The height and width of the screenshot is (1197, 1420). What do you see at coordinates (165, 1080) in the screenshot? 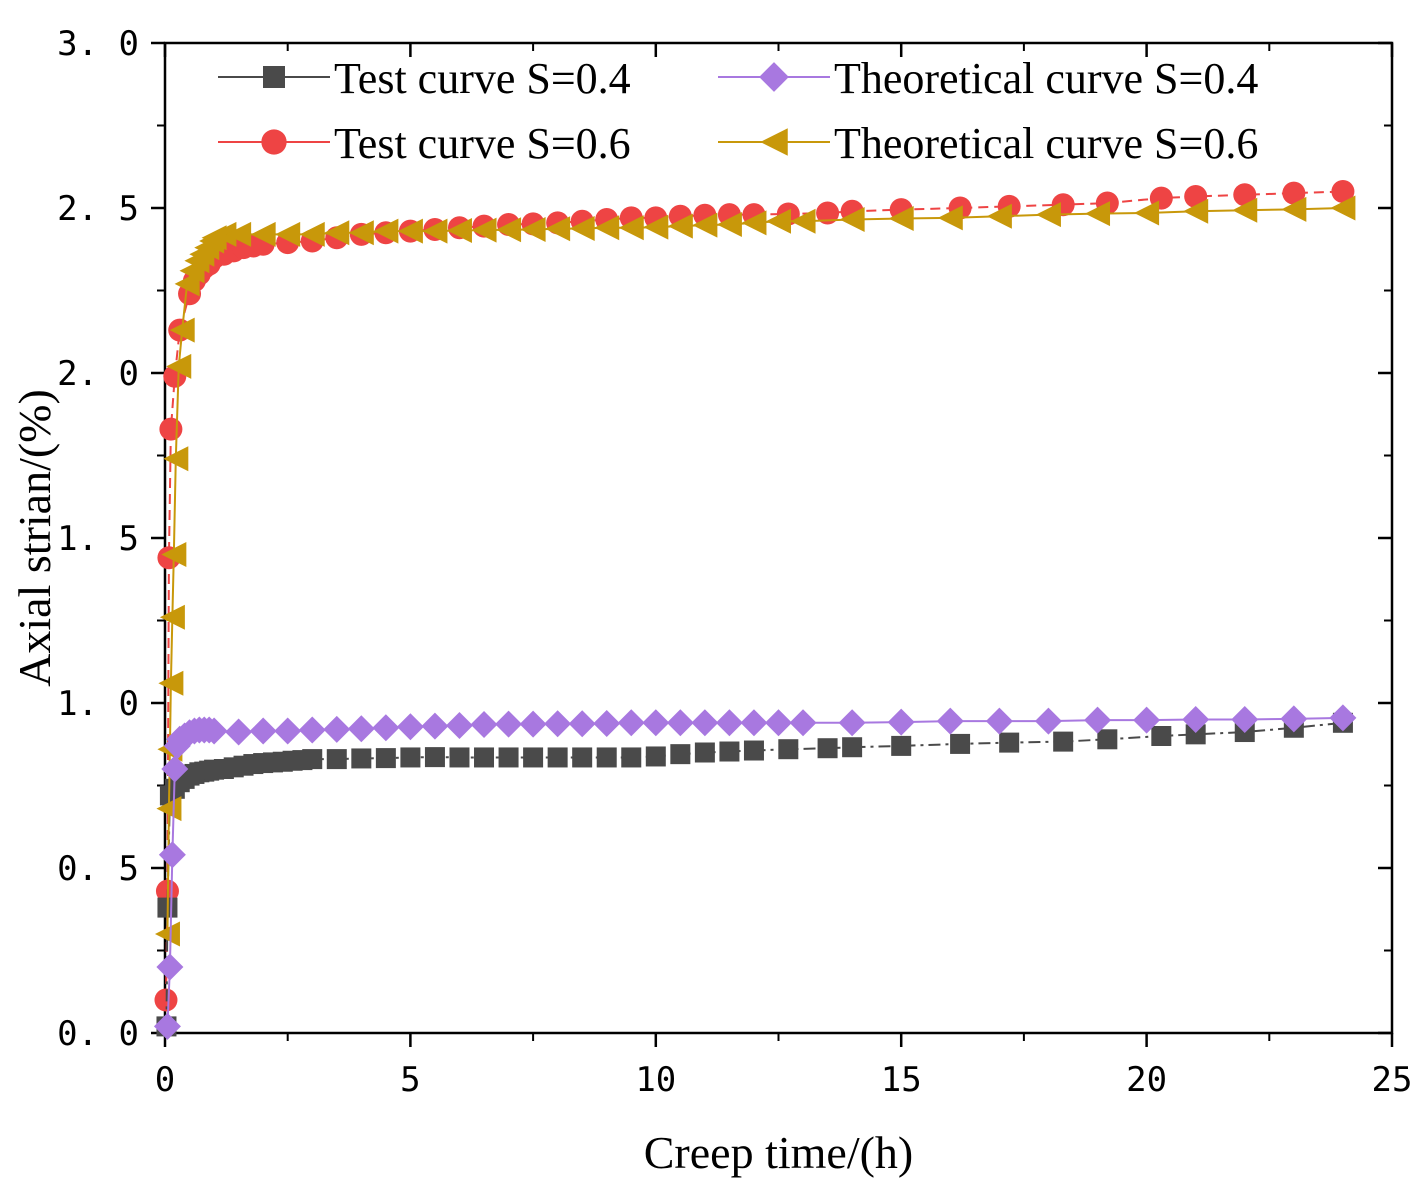
I see `x-tick-label: 0` at bounding box center [165, 1080].